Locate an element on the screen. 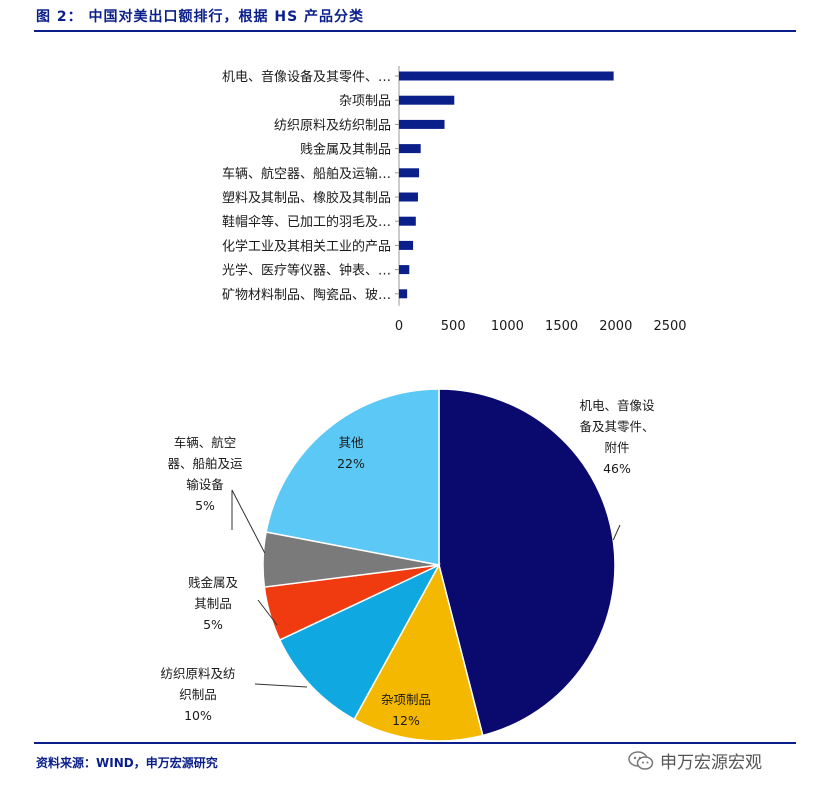 The height and width of the screenshot is (793, 830). pie-category-label: 贱金属及 is located at coordinates (213, 582).